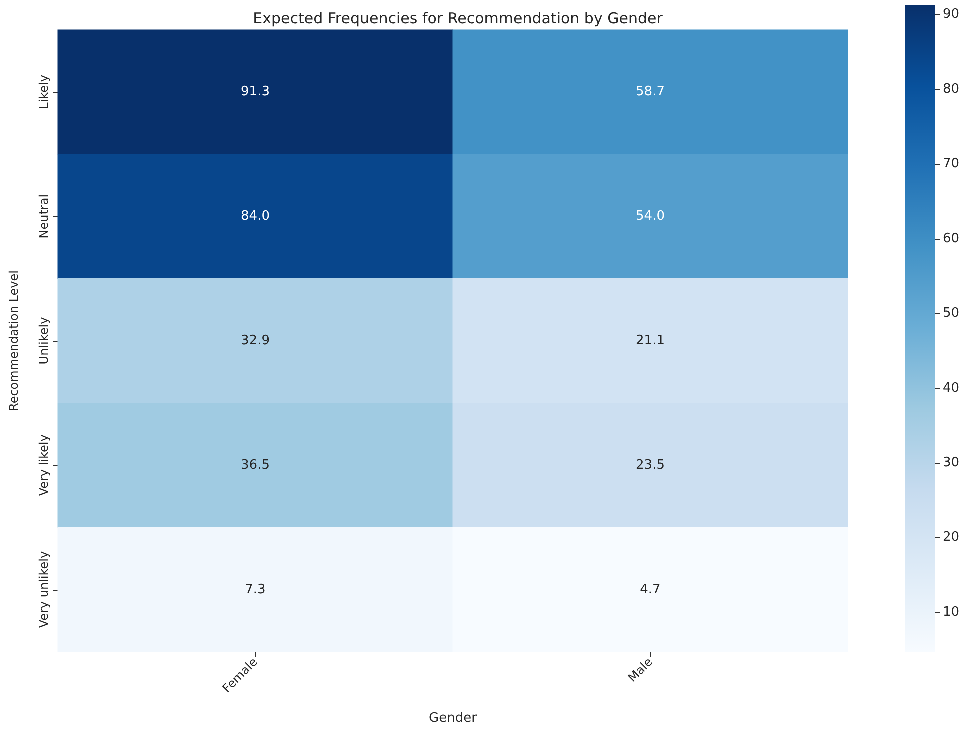  I want to click on color-bar-label: 90, so click(951, 14).